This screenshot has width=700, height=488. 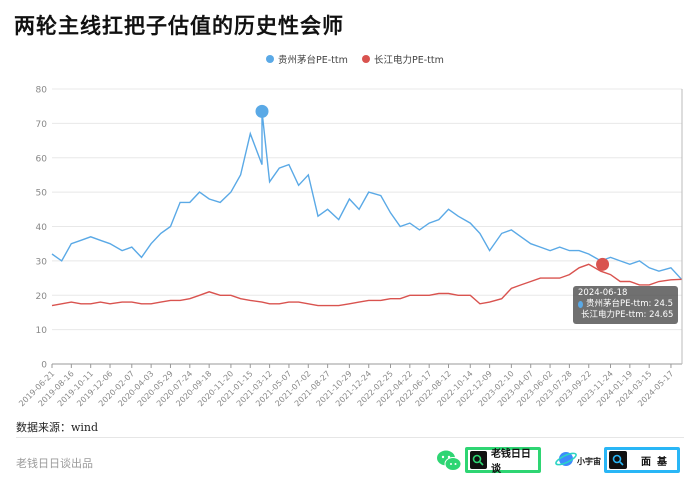 I want to click on y-tick-label: 30, so click(x=42, y=262).